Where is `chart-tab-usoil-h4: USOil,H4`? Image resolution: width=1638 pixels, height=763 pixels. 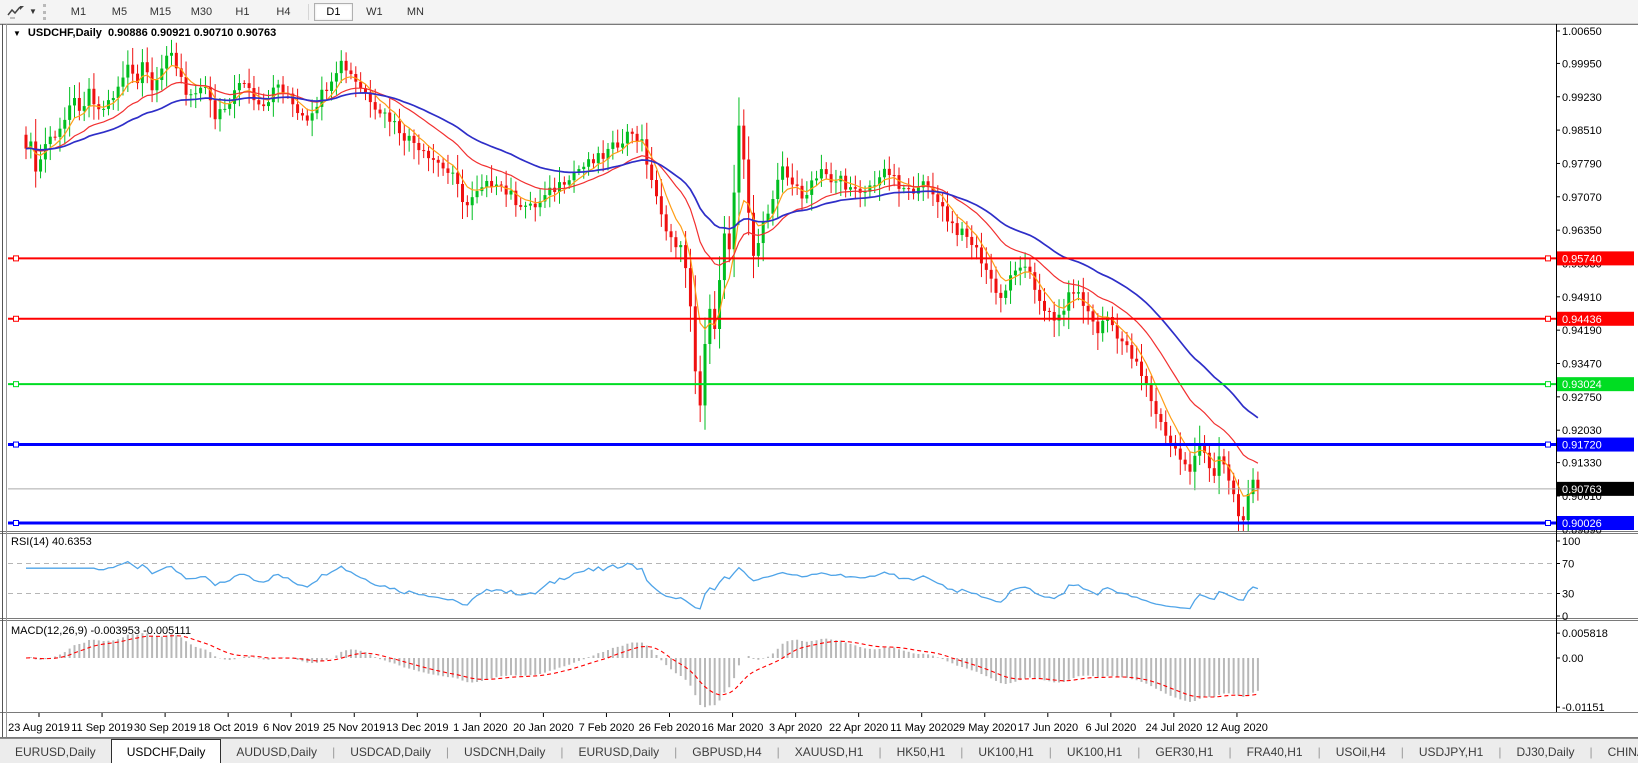 chart-tab-usoil-h4: USOil,H4 is located at coordinates (1360, 752).